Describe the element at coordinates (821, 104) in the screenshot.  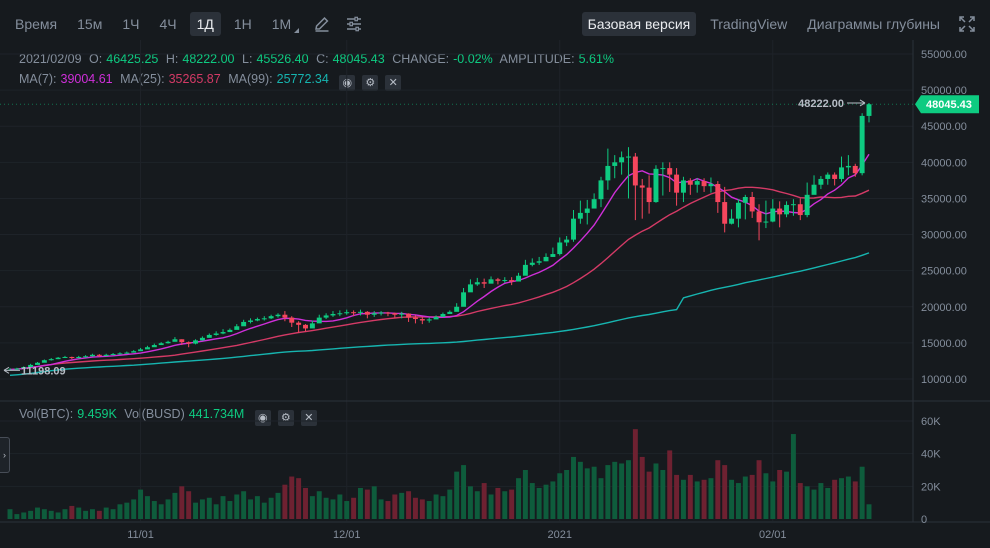
I see `high-marker-label: 48222.00` at that location.